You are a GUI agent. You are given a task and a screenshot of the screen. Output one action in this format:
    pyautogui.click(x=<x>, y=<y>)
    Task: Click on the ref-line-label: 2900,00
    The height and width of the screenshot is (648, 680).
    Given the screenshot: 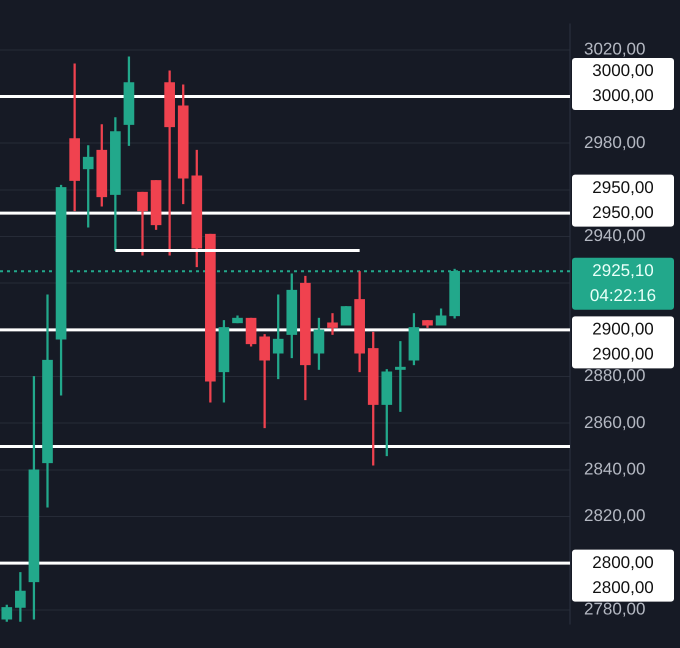 What is the action you would take?
    pyautogui.click(x=623, y=329)
    